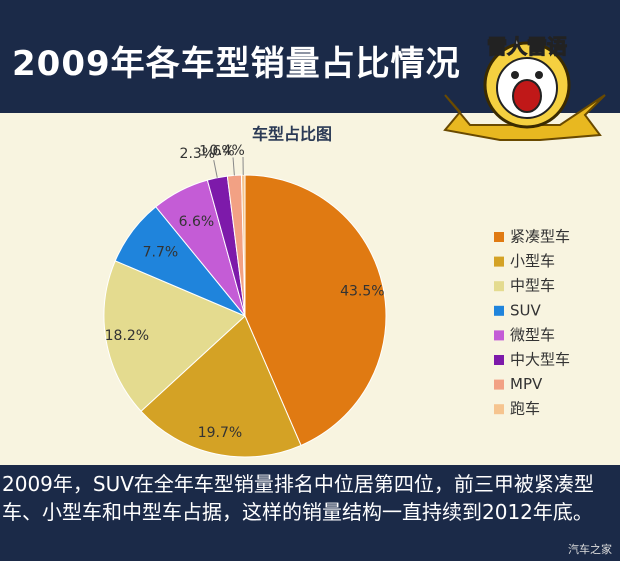 Image resolution: width=620 pixels, height=561 pixels. I want to click on data-label: 1.6%, so click(217, 151).